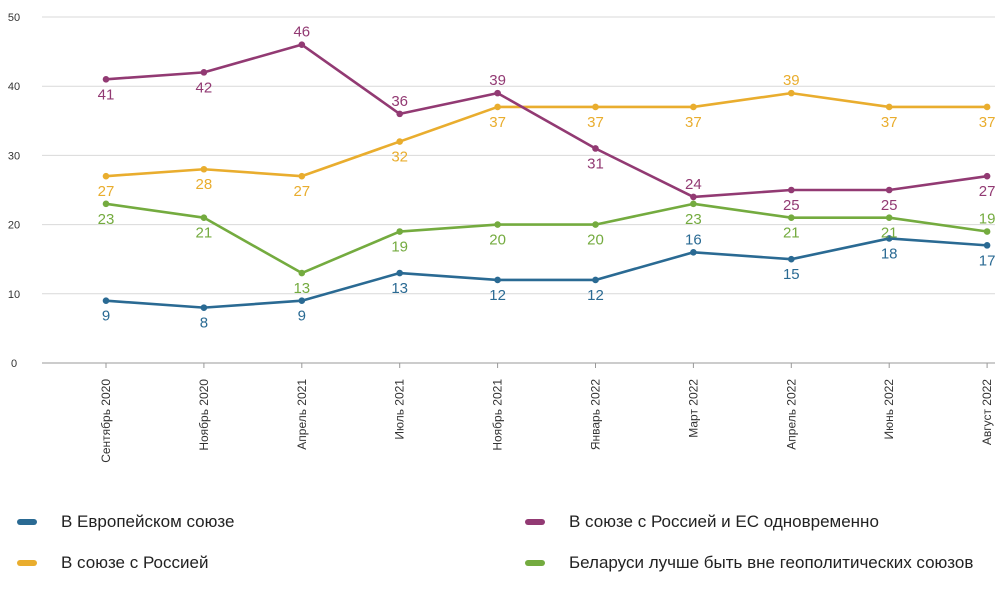  What do you see at coordinates (693, 408) in the screenshot?
I see `x-tick-label: Март 2022` at bounding box center [693, 408].